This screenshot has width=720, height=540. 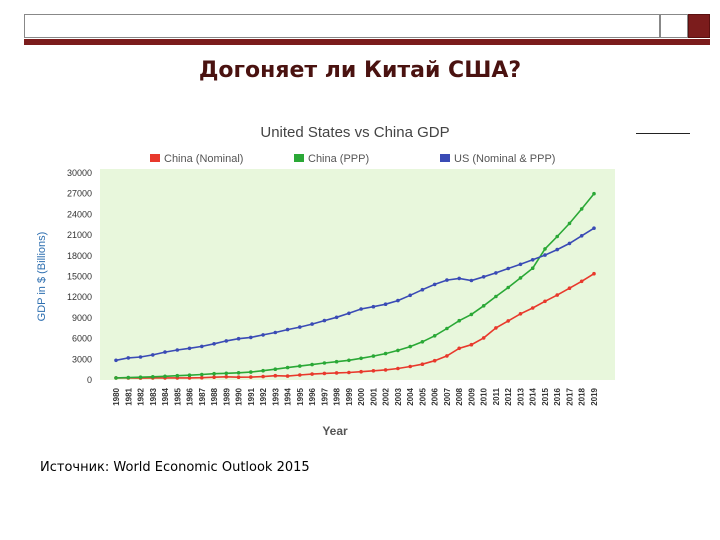 What do you see at coordinates (557, 396) in the screenshot?
I see `x-tick-label: 2016` at bounding box center [557, 396].